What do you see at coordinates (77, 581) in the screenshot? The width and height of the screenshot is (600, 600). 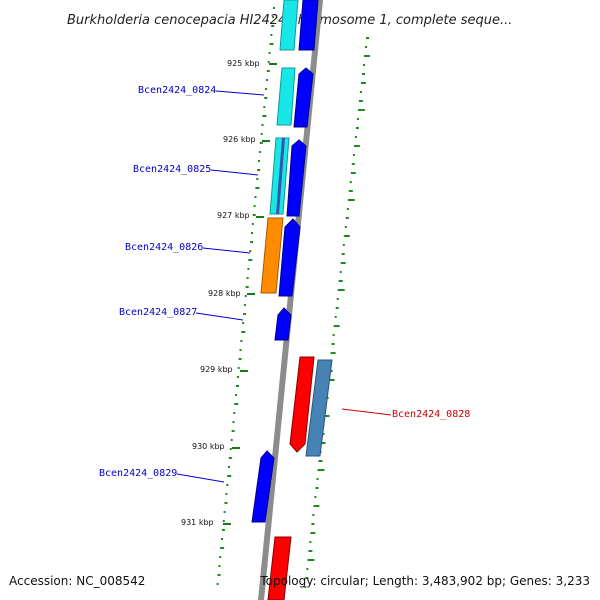 I see `accession-label: Accession: NC_008542` at bounding box center [77, 581].